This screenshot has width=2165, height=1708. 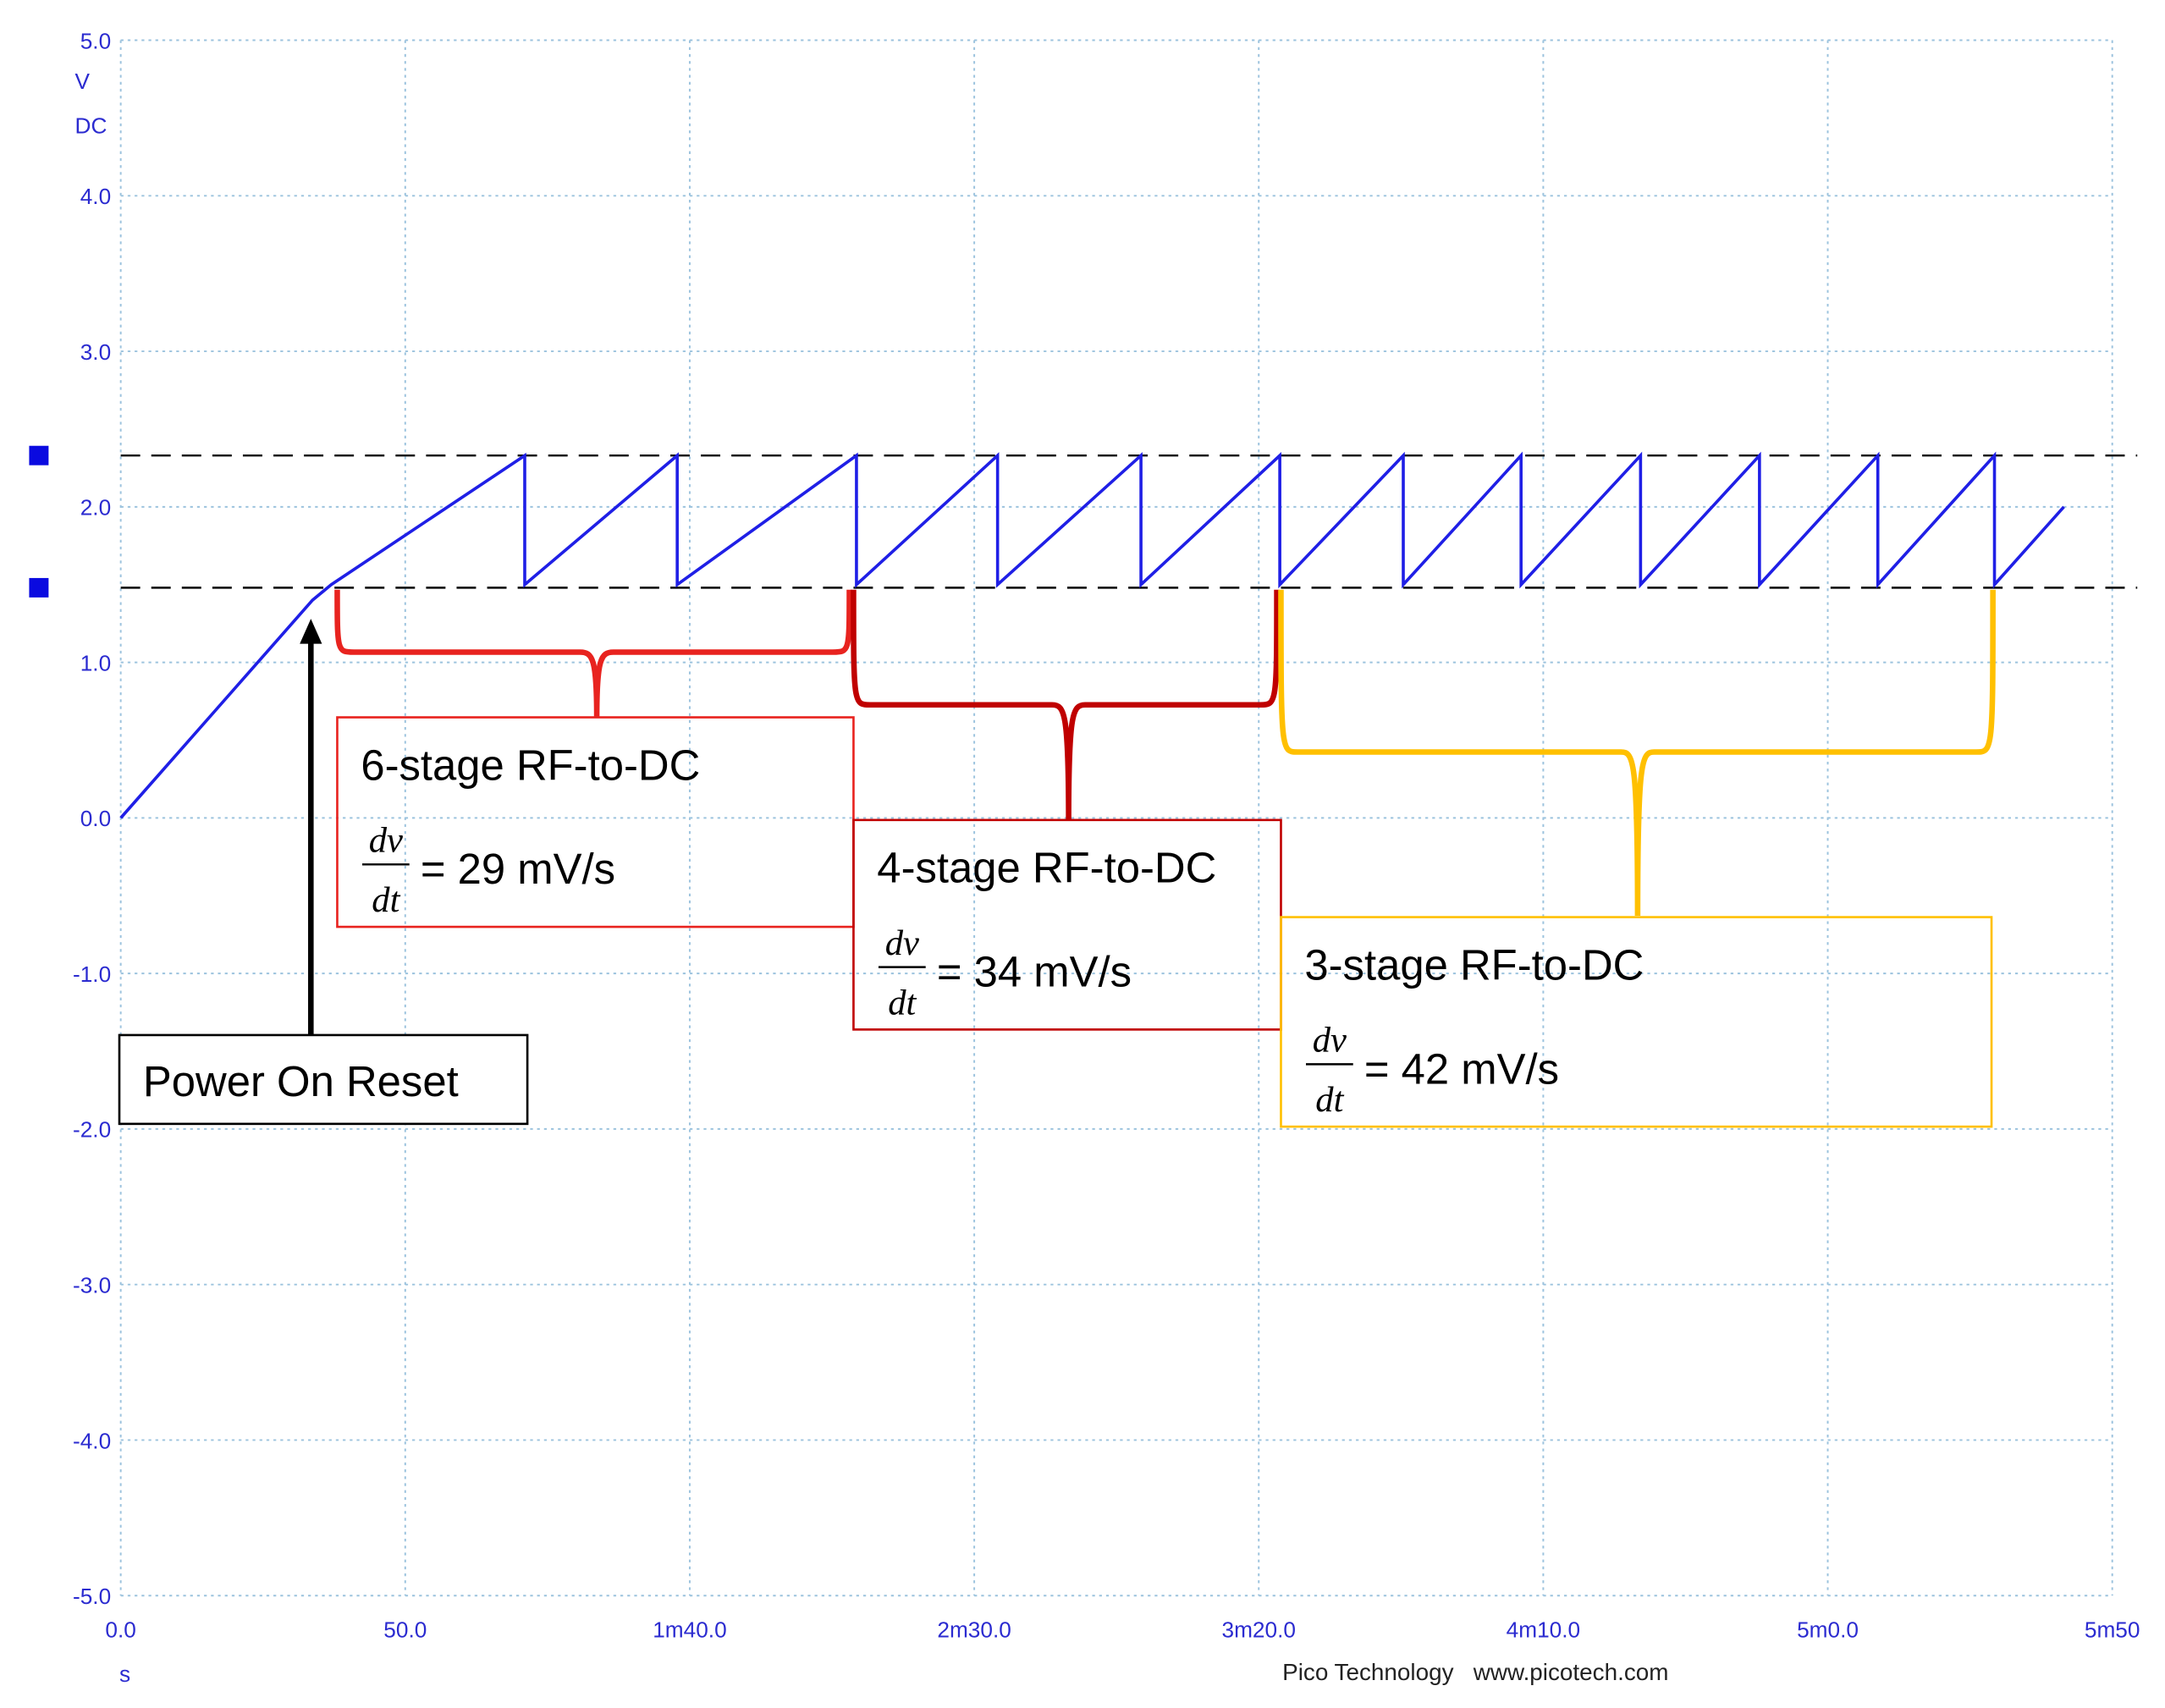 I want to click on x-tick-label: 4m10.0, so click(x=1543, y=1630).